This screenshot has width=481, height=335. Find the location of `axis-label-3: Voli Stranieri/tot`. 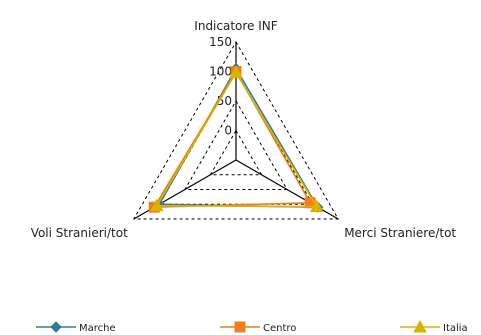

axis-label-3: Voli Stranieri/tot is located at coordinates (79, 233).